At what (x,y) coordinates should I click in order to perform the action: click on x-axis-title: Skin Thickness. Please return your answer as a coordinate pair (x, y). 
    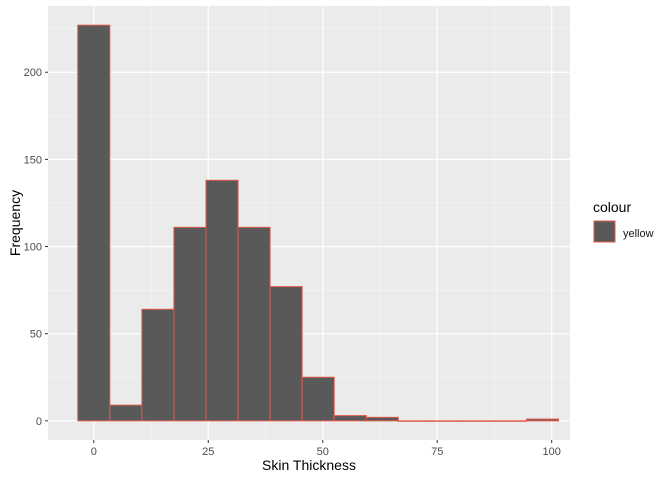
    Looking at the image, I should click on (309, 465).